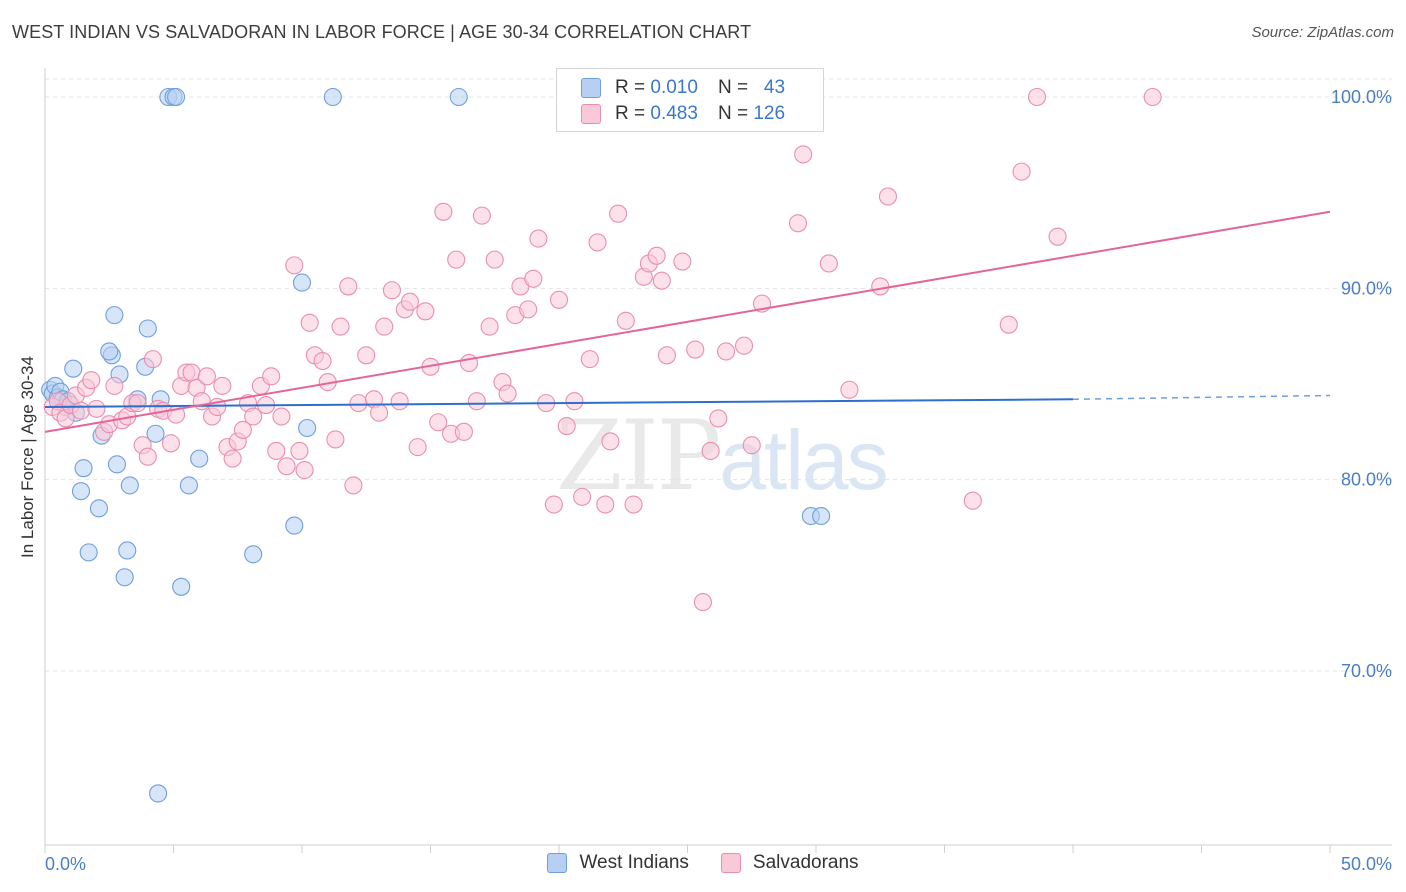 The width and height of the screenshot is (1406, 892). Describe the element at coordinates (805, 862) in the screenshot. I see `legend-label-salvadorans: Salvadorans` at that location.